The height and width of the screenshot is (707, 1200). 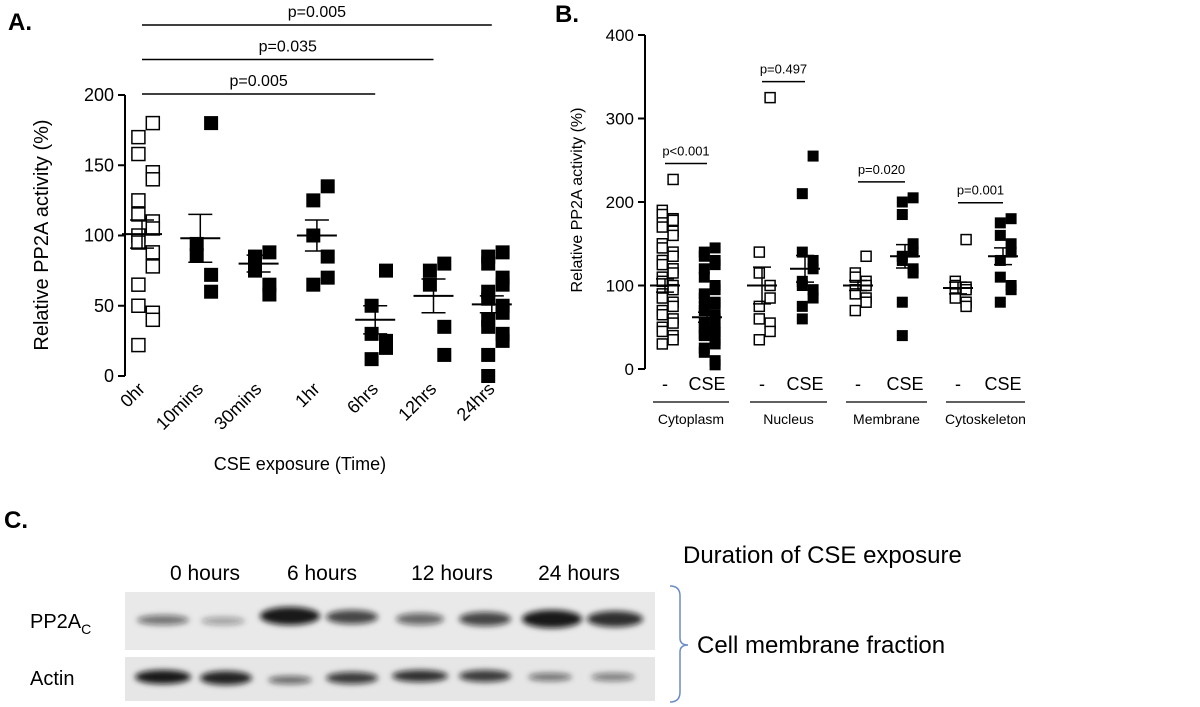 I want to click on p-value: p=0.035, so click(x=288, y=47).